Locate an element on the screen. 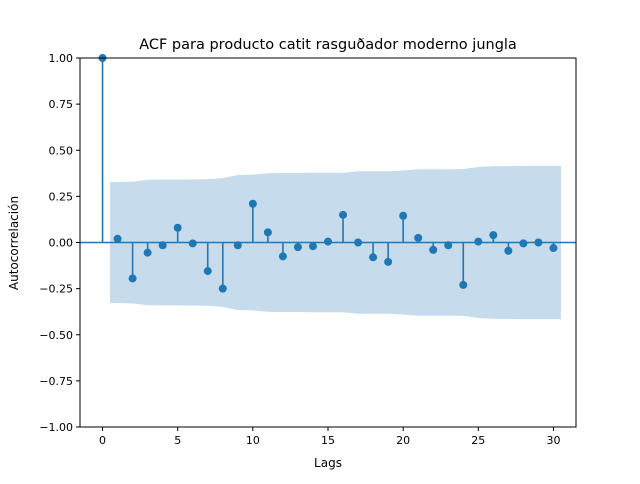  x-tick-label: 25 is located at coordinates (478, 440).